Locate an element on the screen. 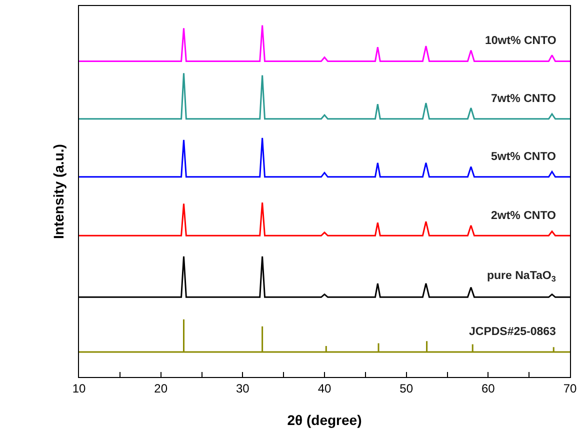  x-tick-label: 50 is located at coordinates (407, 389).